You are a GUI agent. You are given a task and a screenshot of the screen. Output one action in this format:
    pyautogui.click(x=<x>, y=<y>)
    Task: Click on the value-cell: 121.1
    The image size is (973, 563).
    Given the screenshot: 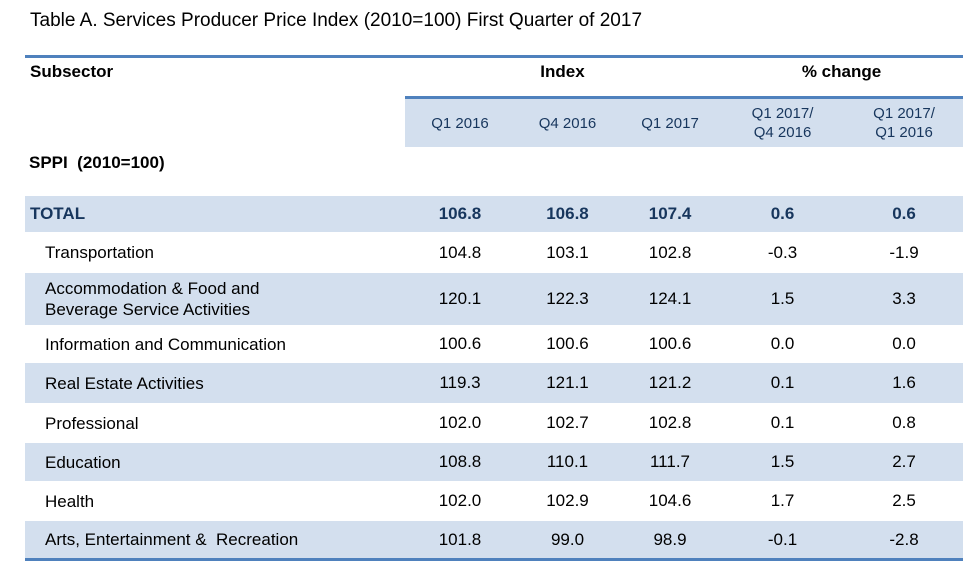 What is the action you would take?
    pyautogui.click(x=567, y=383)
    